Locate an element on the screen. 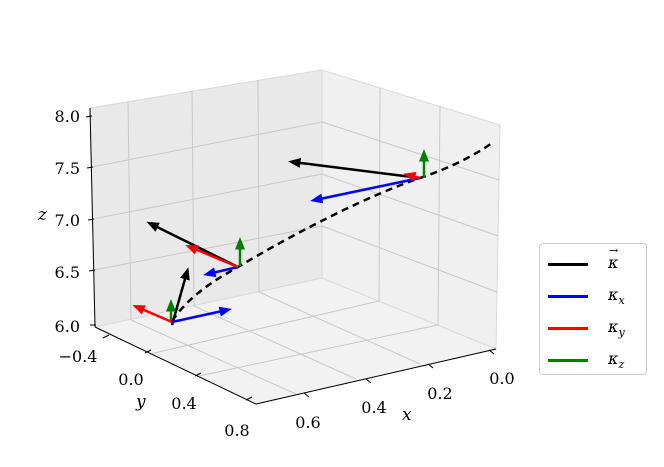  legend-label: κx is located at coordinates (616, 296).